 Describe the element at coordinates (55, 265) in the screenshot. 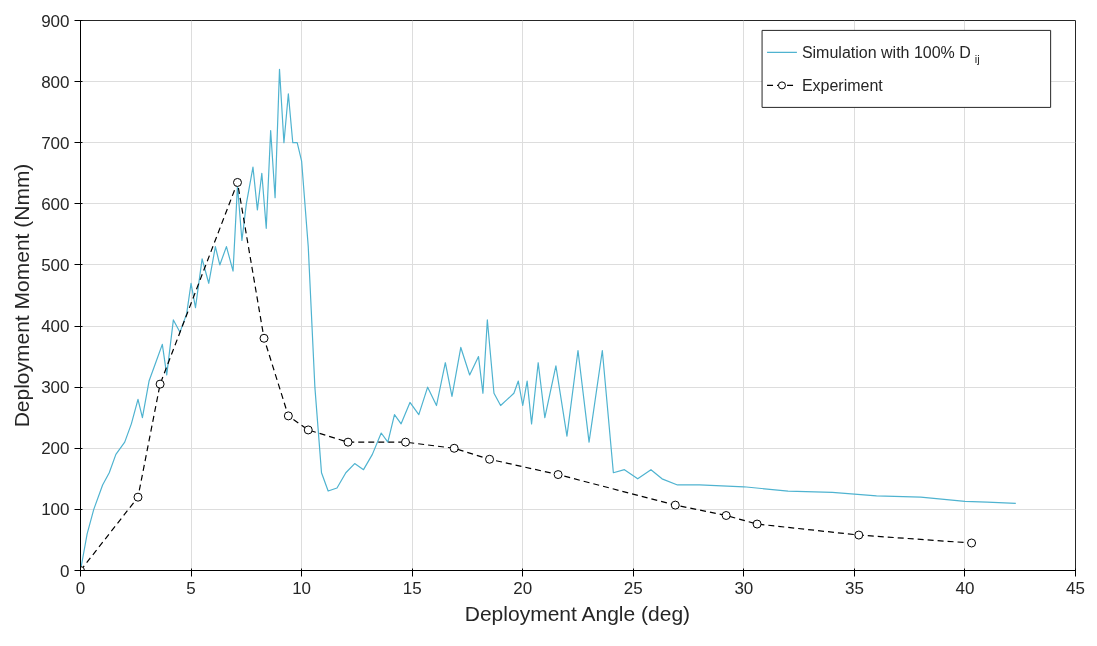

I see `y-tick-label: 500` at that location.